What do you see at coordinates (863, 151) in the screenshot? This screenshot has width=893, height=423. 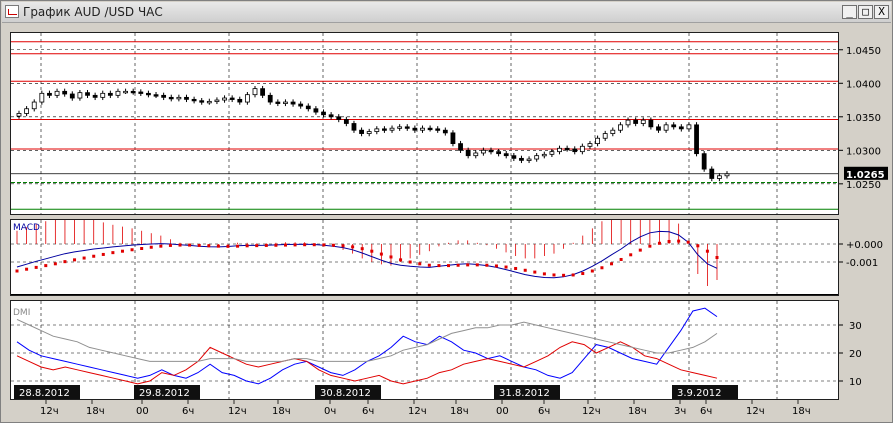 I see `price-axis-label: 1.0300` at bounding box center [863, 151].